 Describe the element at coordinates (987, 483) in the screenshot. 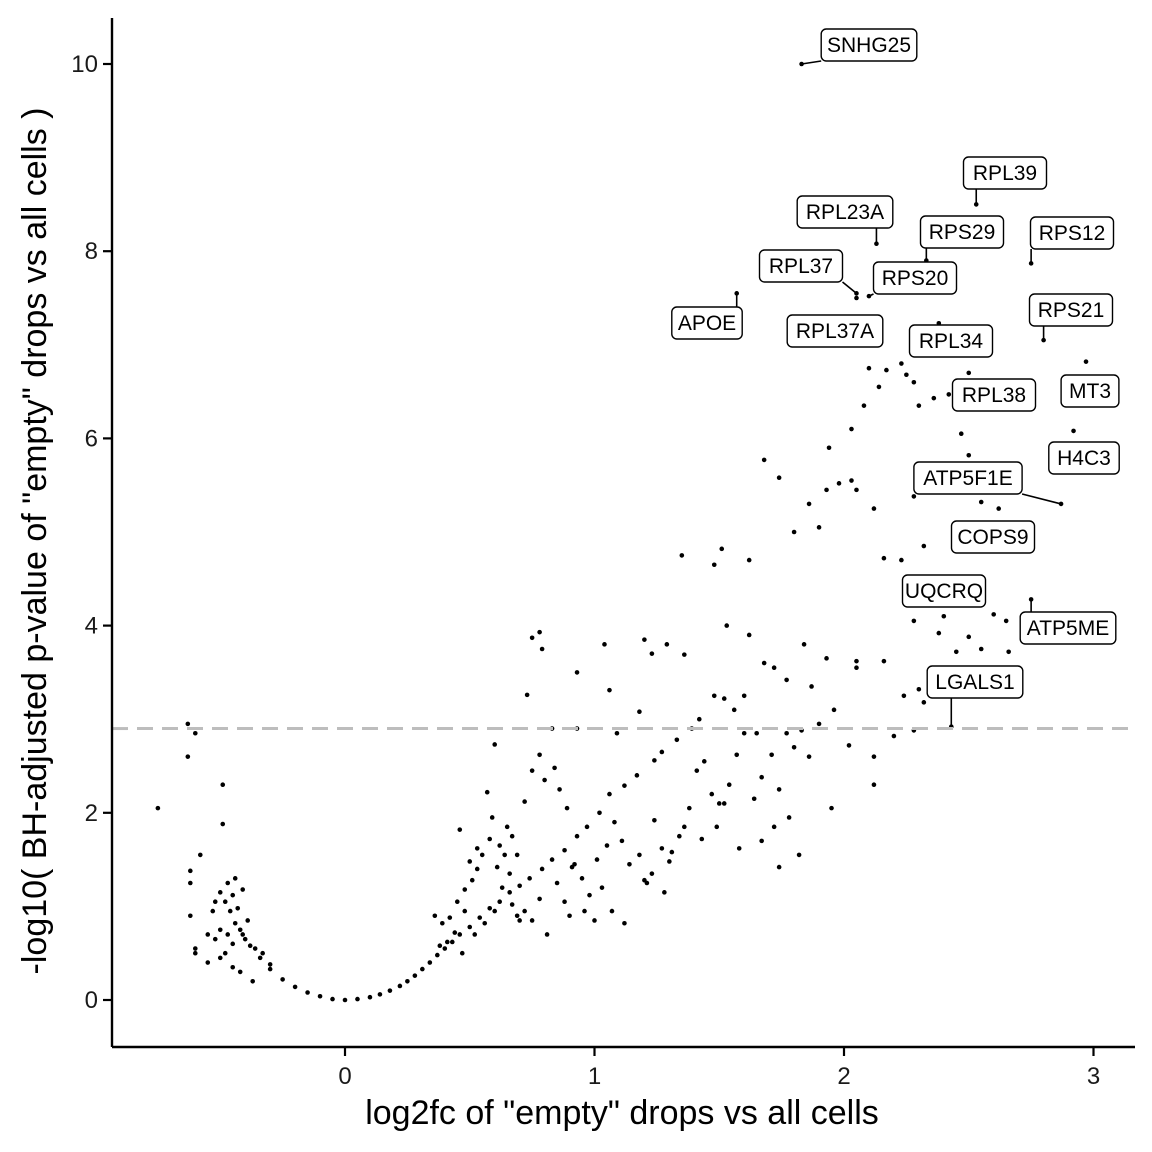

I see `gene-label-atp5f1e: ATP5F1E` at that location.